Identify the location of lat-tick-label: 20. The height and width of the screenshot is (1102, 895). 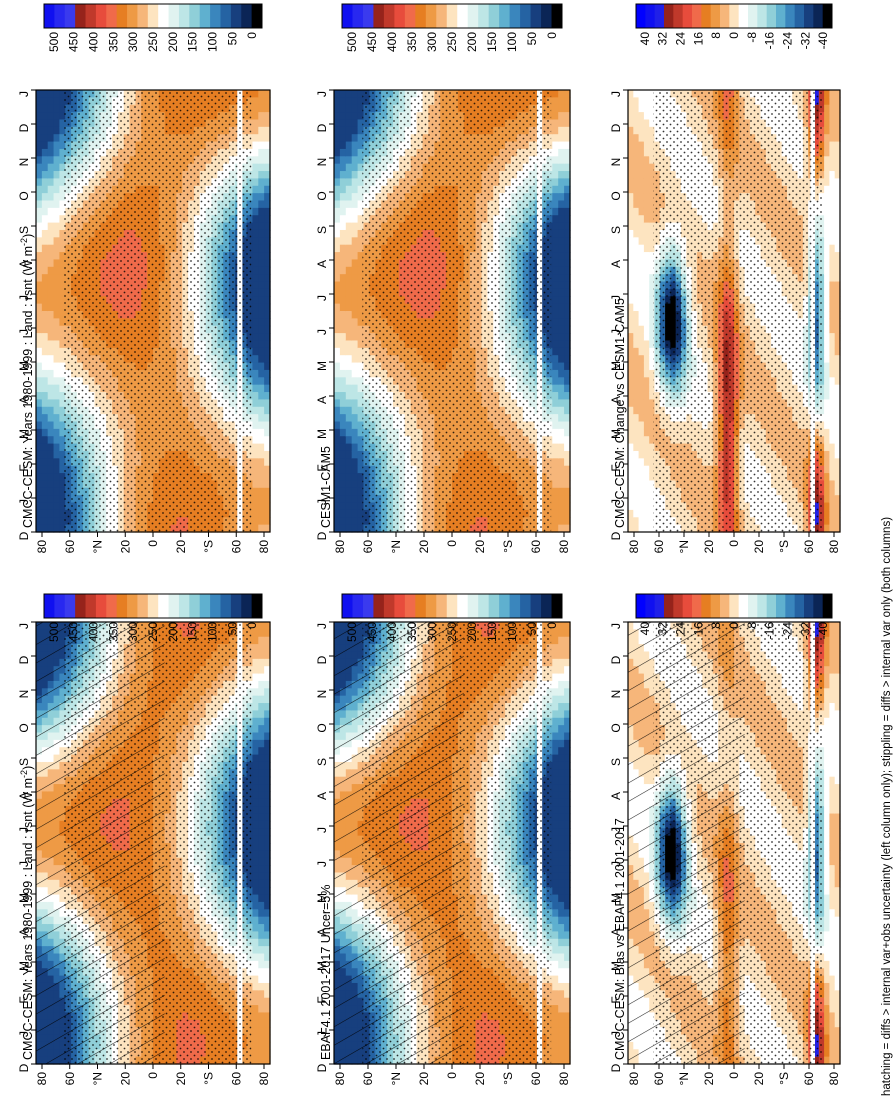
(125, 547).